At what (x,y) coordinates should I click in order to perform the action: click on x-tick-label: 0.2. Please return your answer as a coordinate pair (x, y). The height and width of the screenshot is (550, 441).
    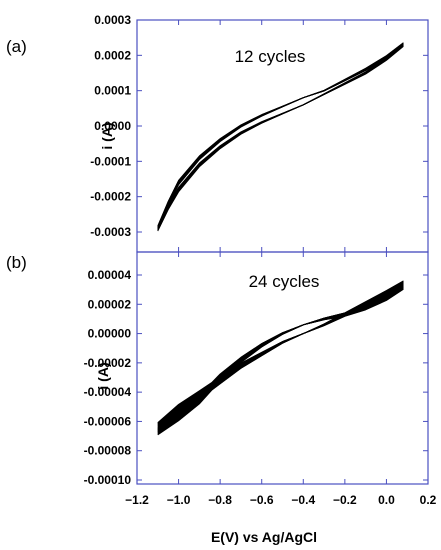
    Looking at the image, I should click on (428, 500).